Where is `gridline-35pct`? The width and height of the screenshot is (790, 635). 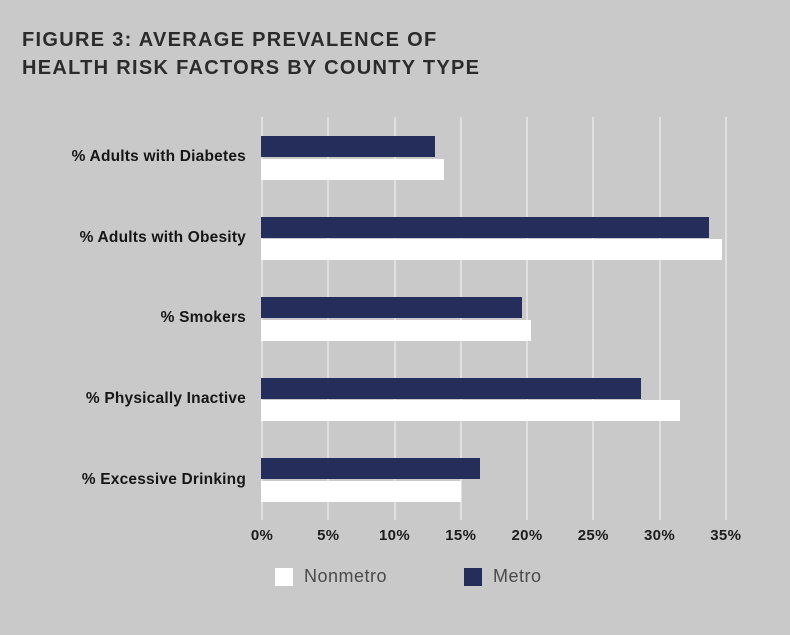
gridline-35pct is located at coordinates (725, 318).